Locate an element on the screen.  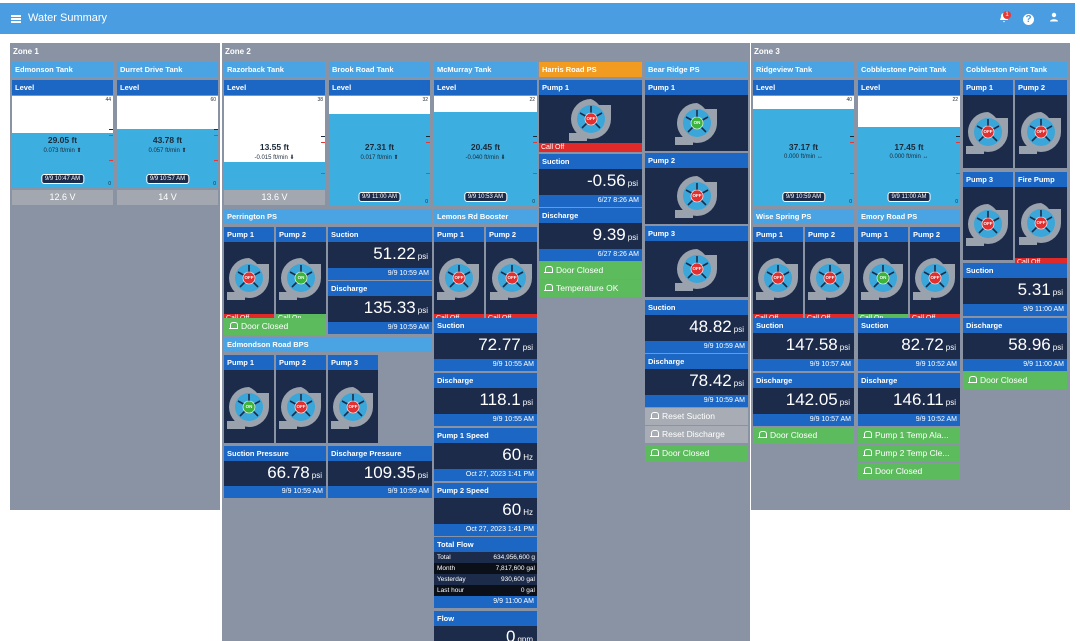
lemons-pump-1-graphic: OFF is located at coordinates (459, 278).